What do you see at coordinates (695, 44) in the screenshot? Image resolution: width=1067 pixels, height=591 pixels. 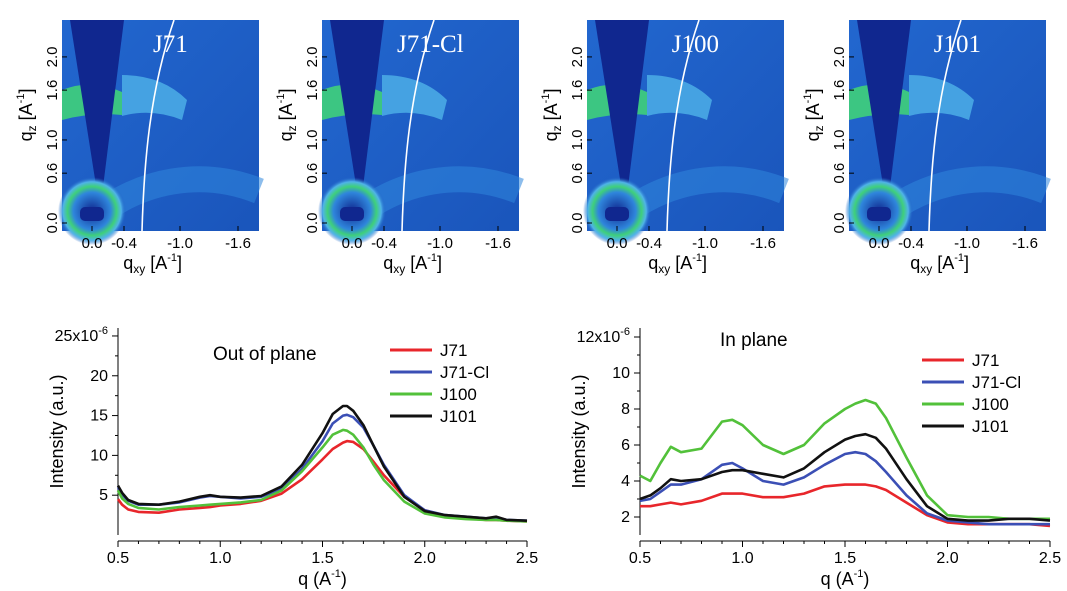 I see `gixd-panel-label: J100` at bounding box center [695, 44].